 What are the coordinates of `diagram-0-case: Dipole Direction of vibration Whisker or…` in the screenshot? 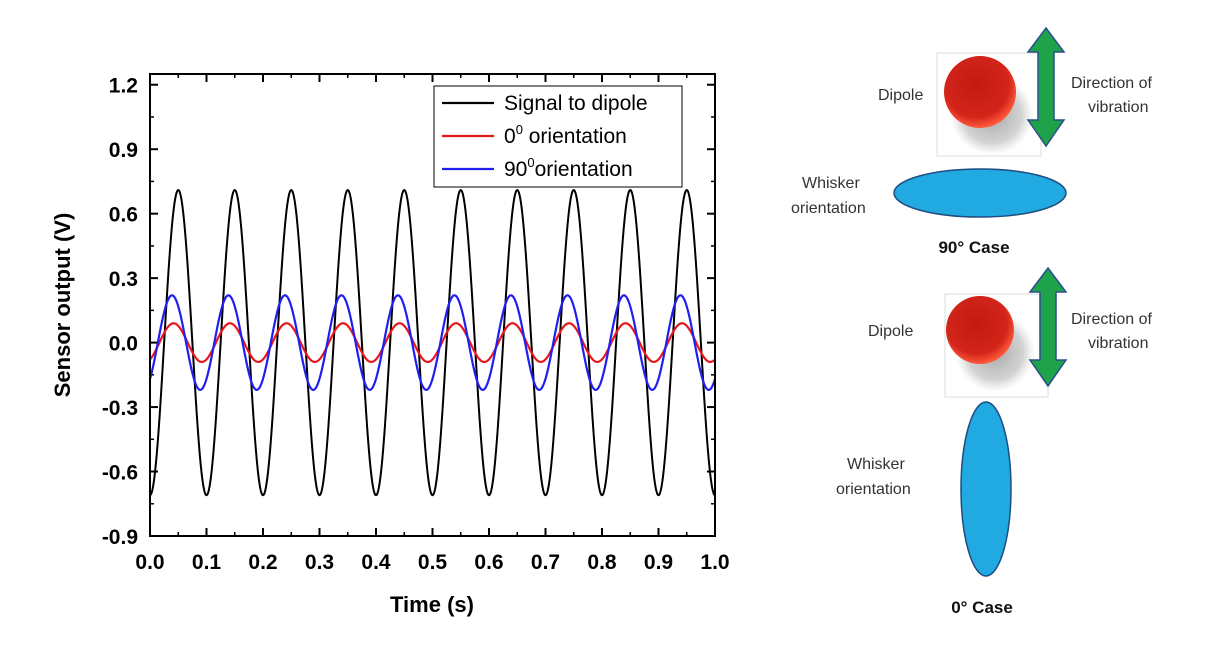 It's located at (994, 441).